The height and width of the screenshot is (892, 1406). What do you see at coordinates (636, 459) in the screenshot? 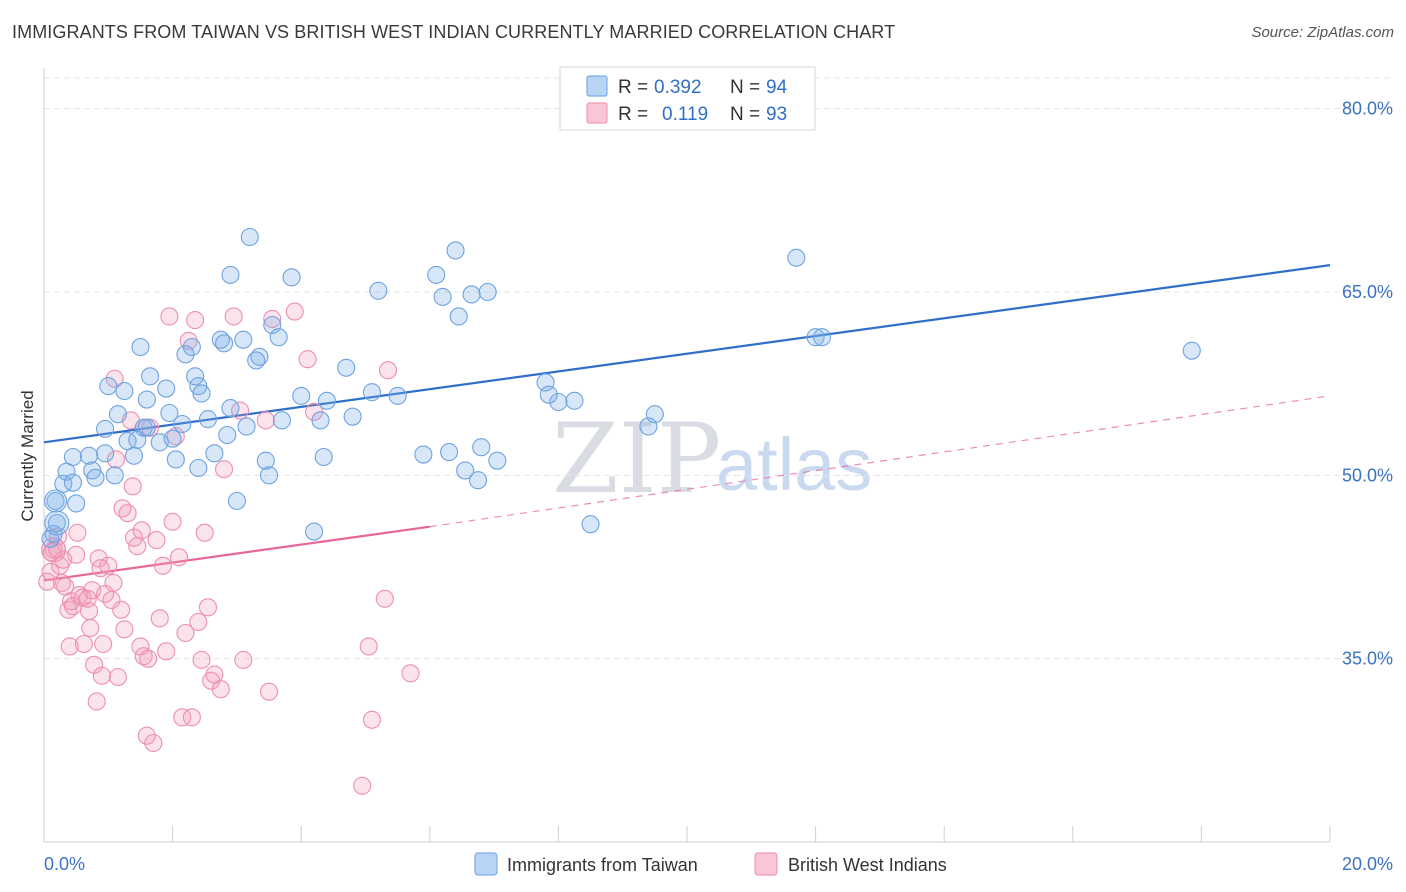
I see `watermark-zip: ZIP` at bounding box center [636, 459].